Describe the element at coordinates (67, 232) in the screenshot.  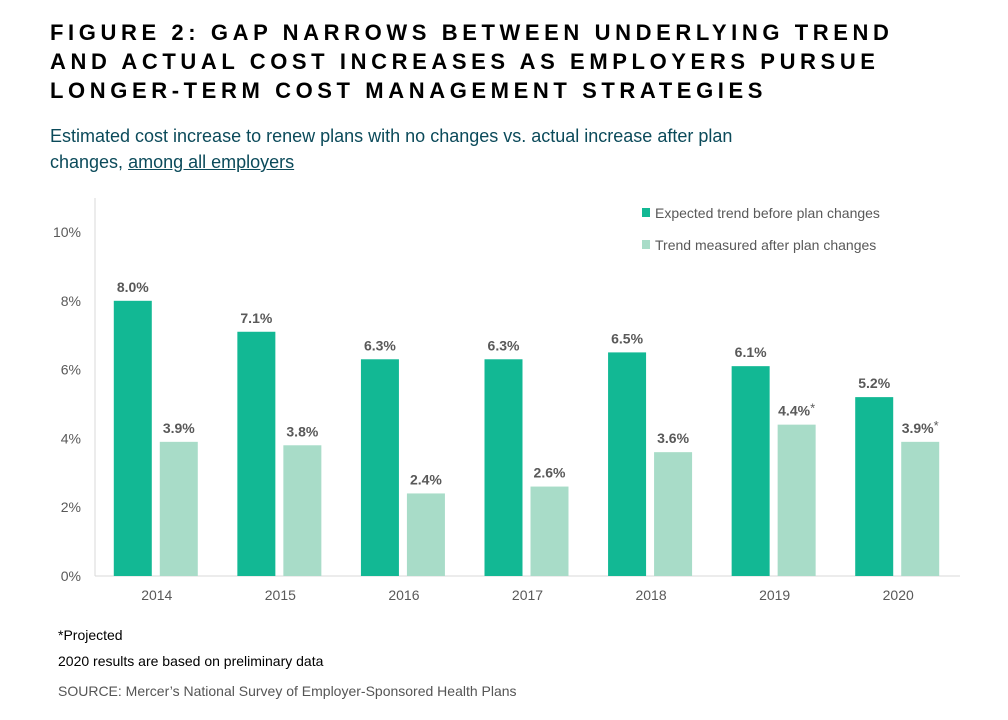
I see `y-tick-label: 10%` at that location.